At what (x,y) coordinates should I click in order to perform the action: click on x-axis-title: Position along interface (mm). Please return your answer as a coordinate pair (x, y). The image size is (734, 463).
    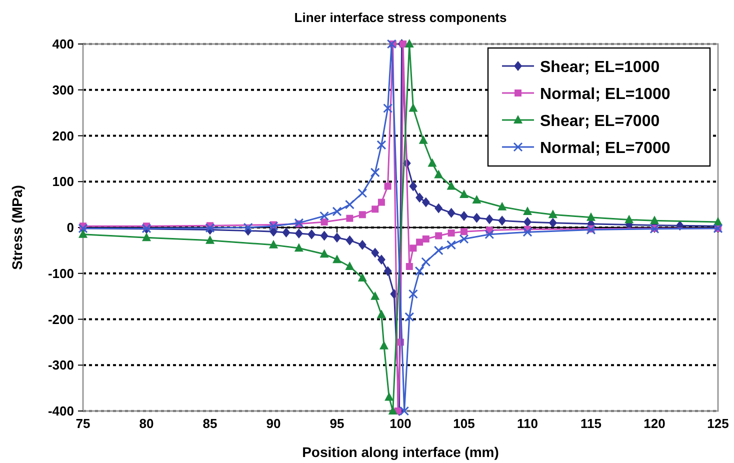
    Looking at the image, I should click on (400, 452).